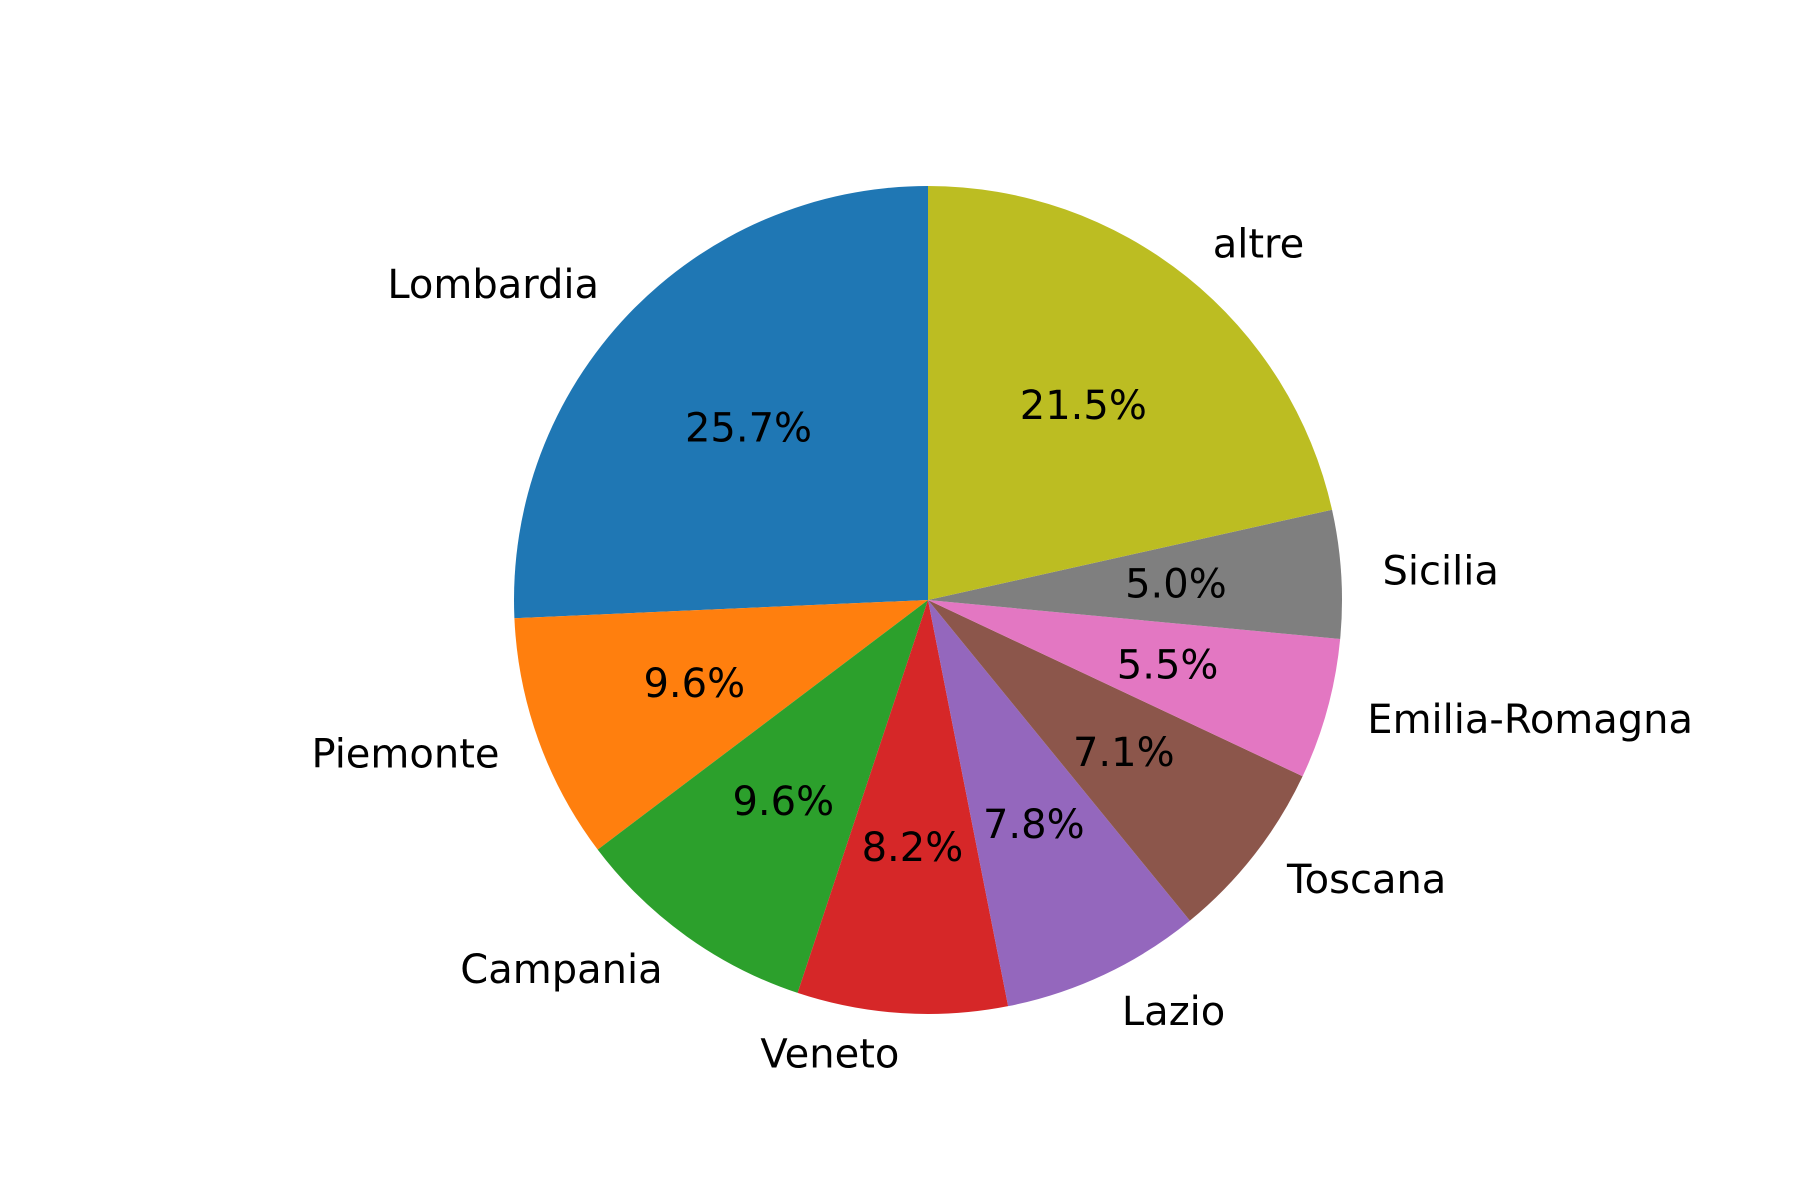 Image resolution: width=1800 pixels, height=1200 pixels. Describe the element at coordinates (1366, 880) in the screenshot. I see `category-label: Toscana` at that location.